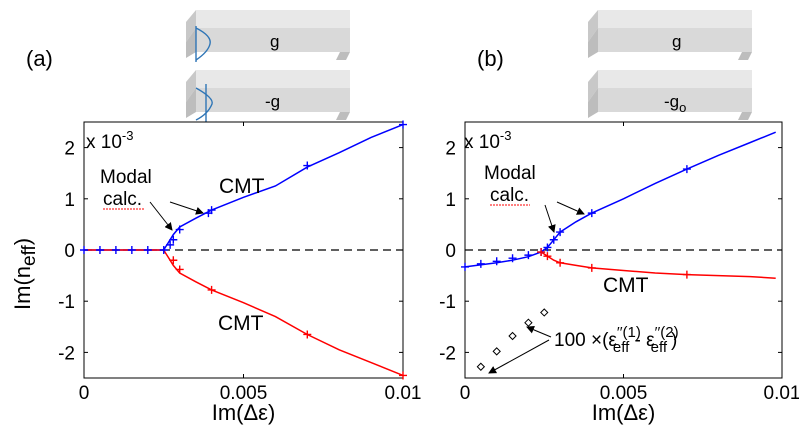  I want to click on cmt-lower-label-b: CMT, so click(626, 285).